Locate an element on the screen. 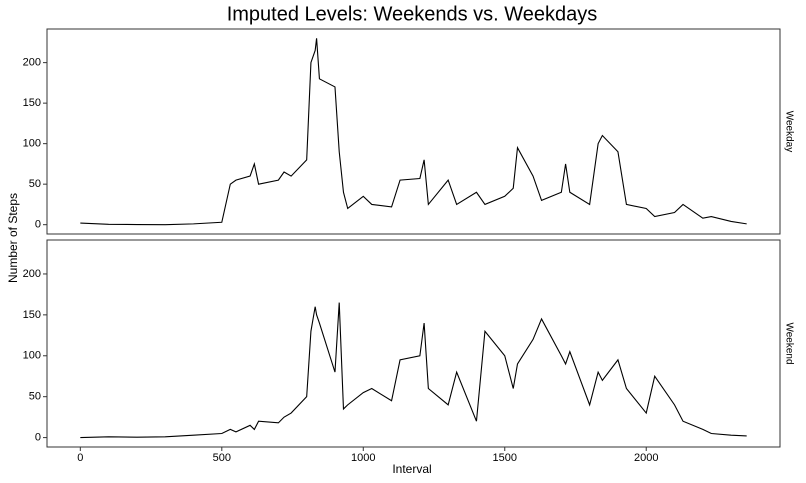  x-tick-label: 1000 is located at coordinates (363, 458).